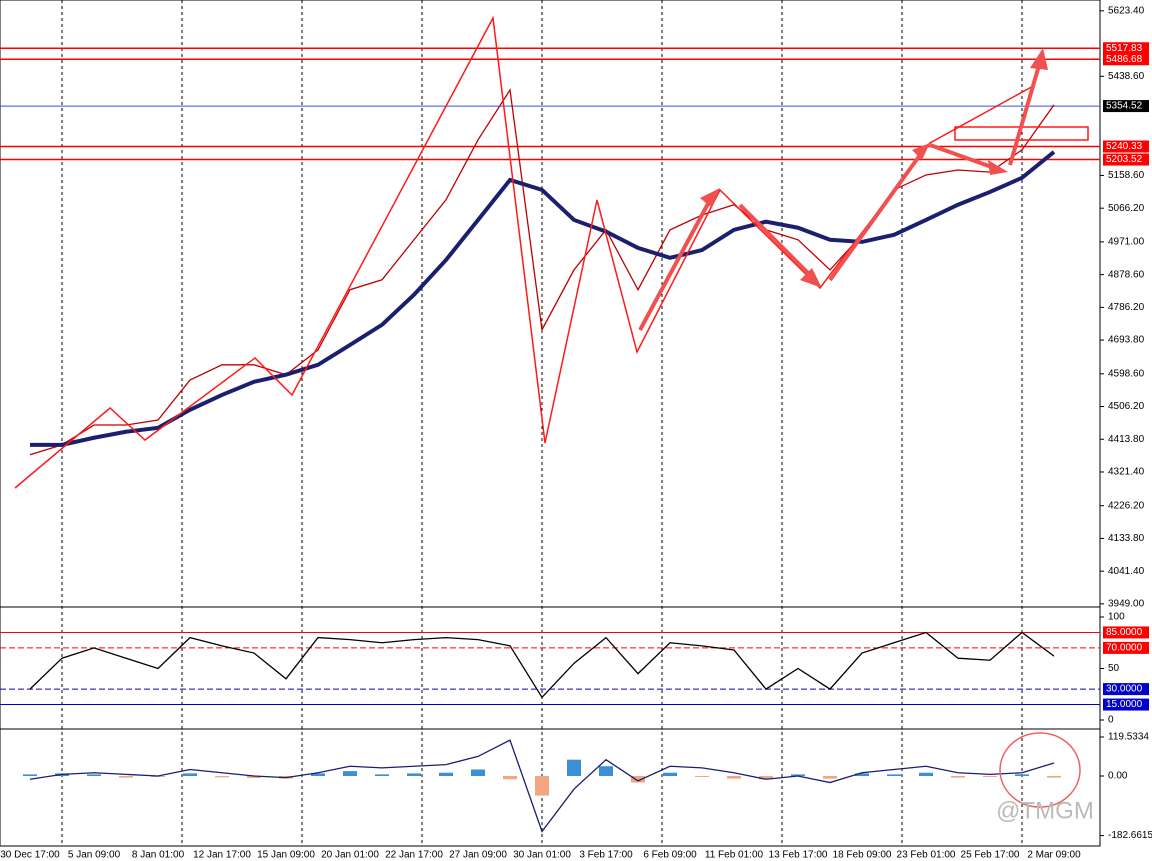  What do you see at coordinates (1126, 307) in the screenshot?
I see `y-tick-label: 4786.20` at bounding box center [1126, 307].